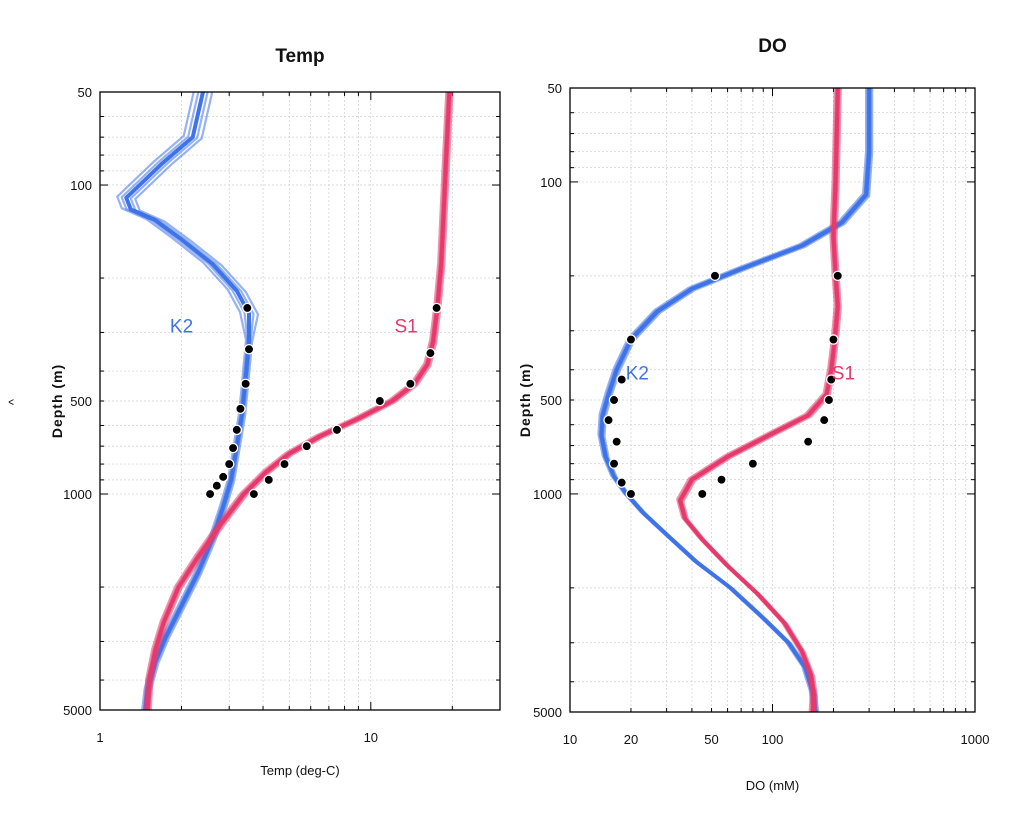 The height and width of the screenshot is (822, 1014). What do you see at coordinates (711, 739) in the screenshot?
I see `x-tick-label: 50` at bounding box center [711, 739].